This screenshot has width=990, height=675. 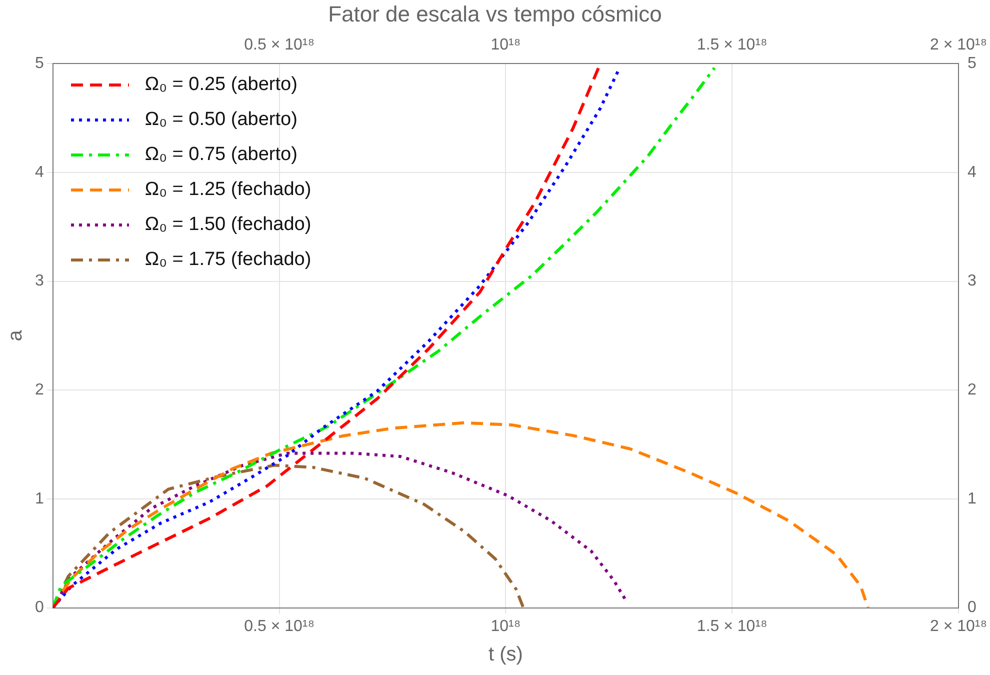 What do you see at coordinates (959, 626) in the screenshot?
I see `x-tick-label: 2 × 10¹⁸` at bounding box center [959, 626].